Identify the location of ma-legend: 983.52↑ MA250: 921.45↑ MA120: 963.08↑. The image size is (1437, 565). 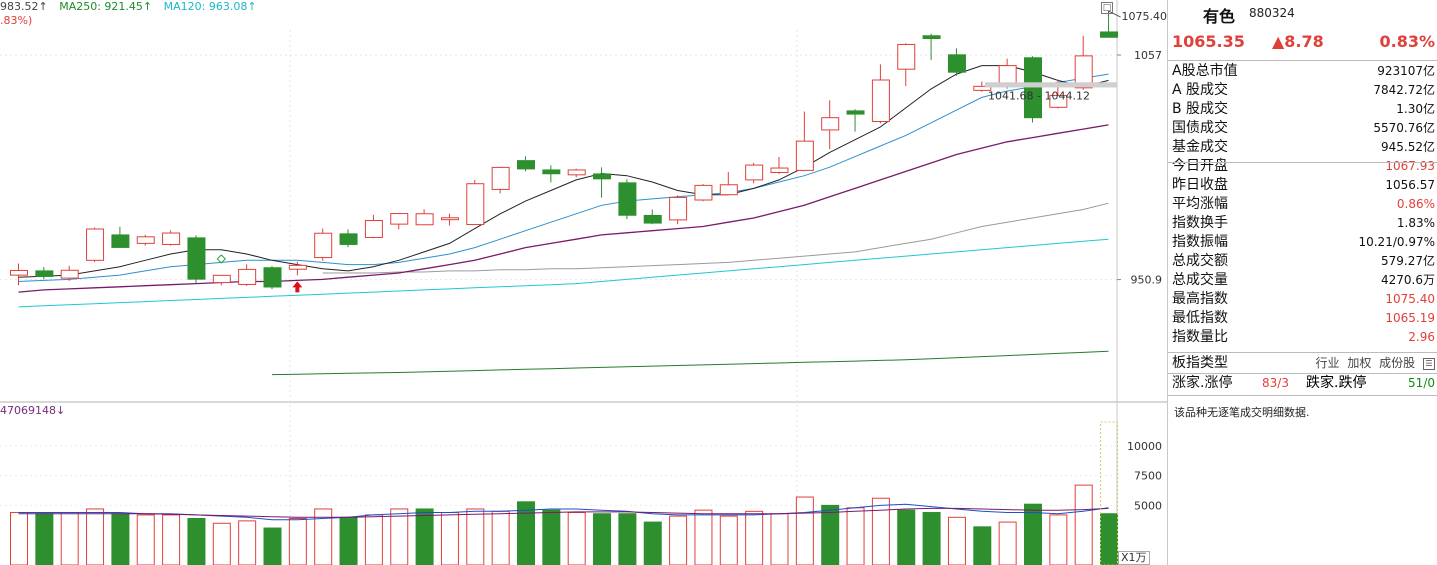
(132, 7).